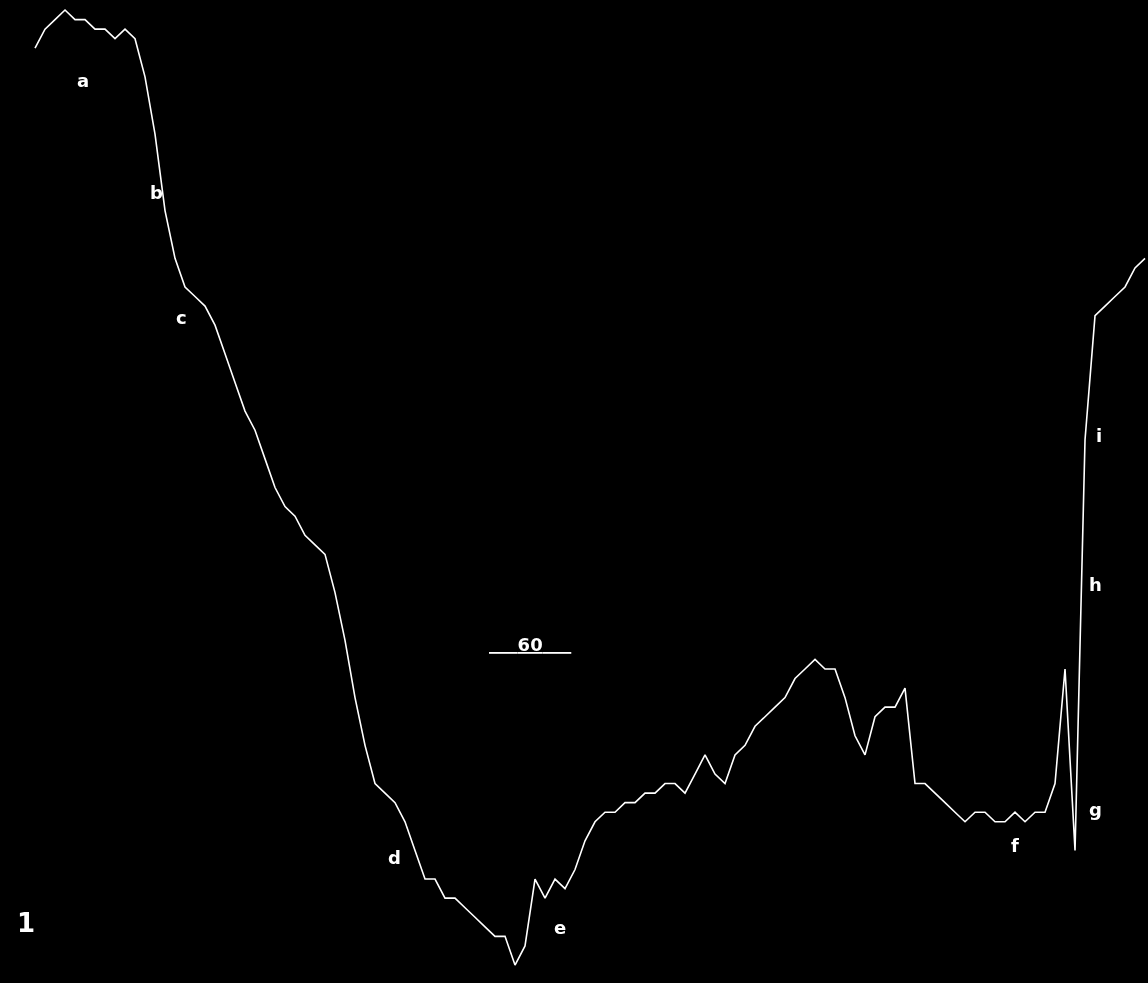  Describe the element at coordinates (1095, 809) in the screenshot. I see `annotation: g` at that location.